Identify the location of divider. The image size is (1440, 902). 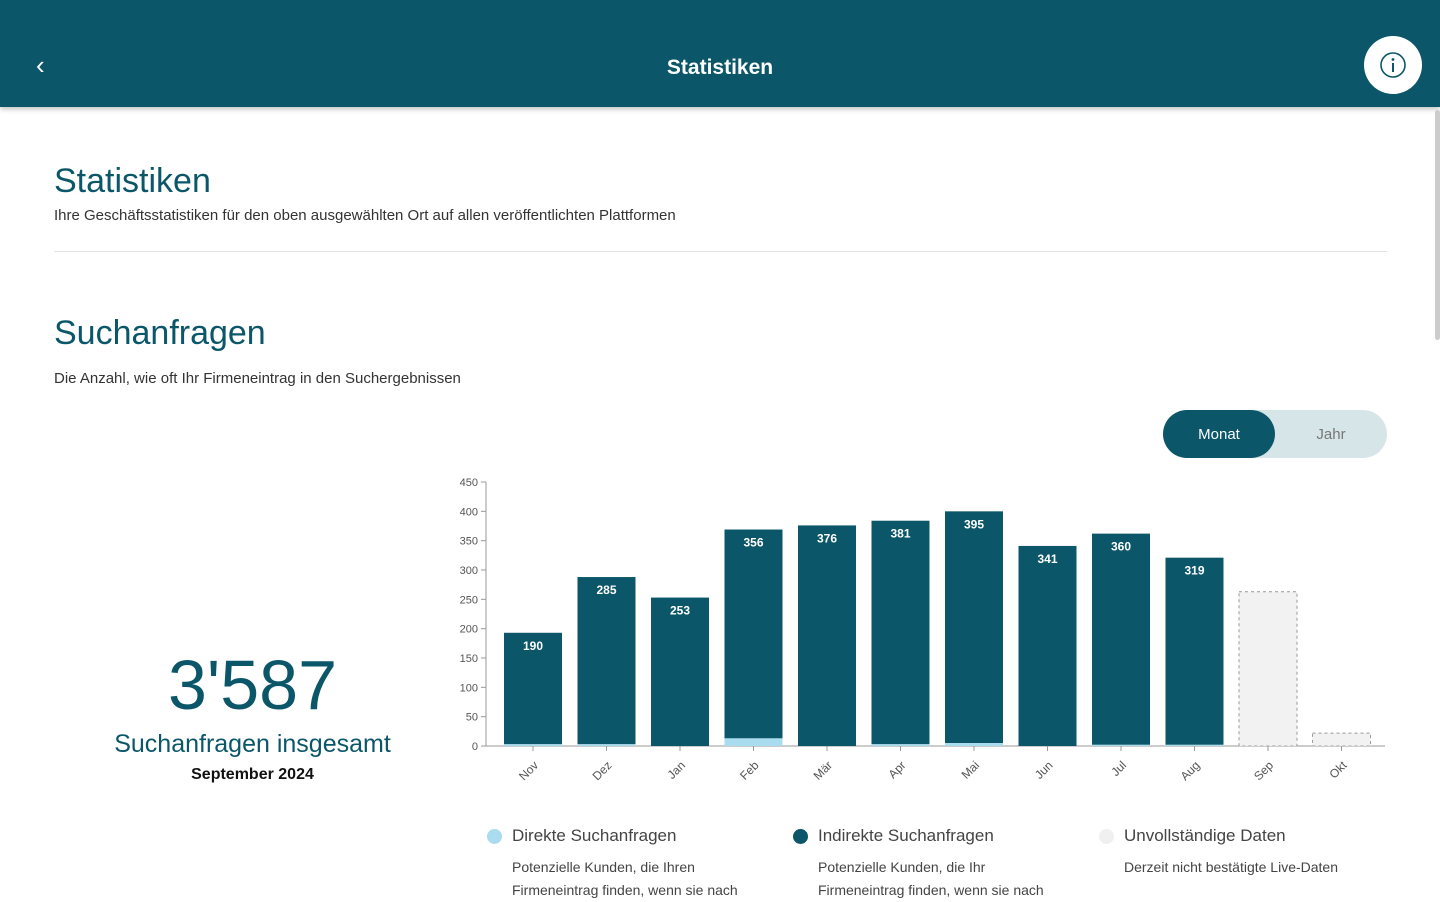
(720, 251).